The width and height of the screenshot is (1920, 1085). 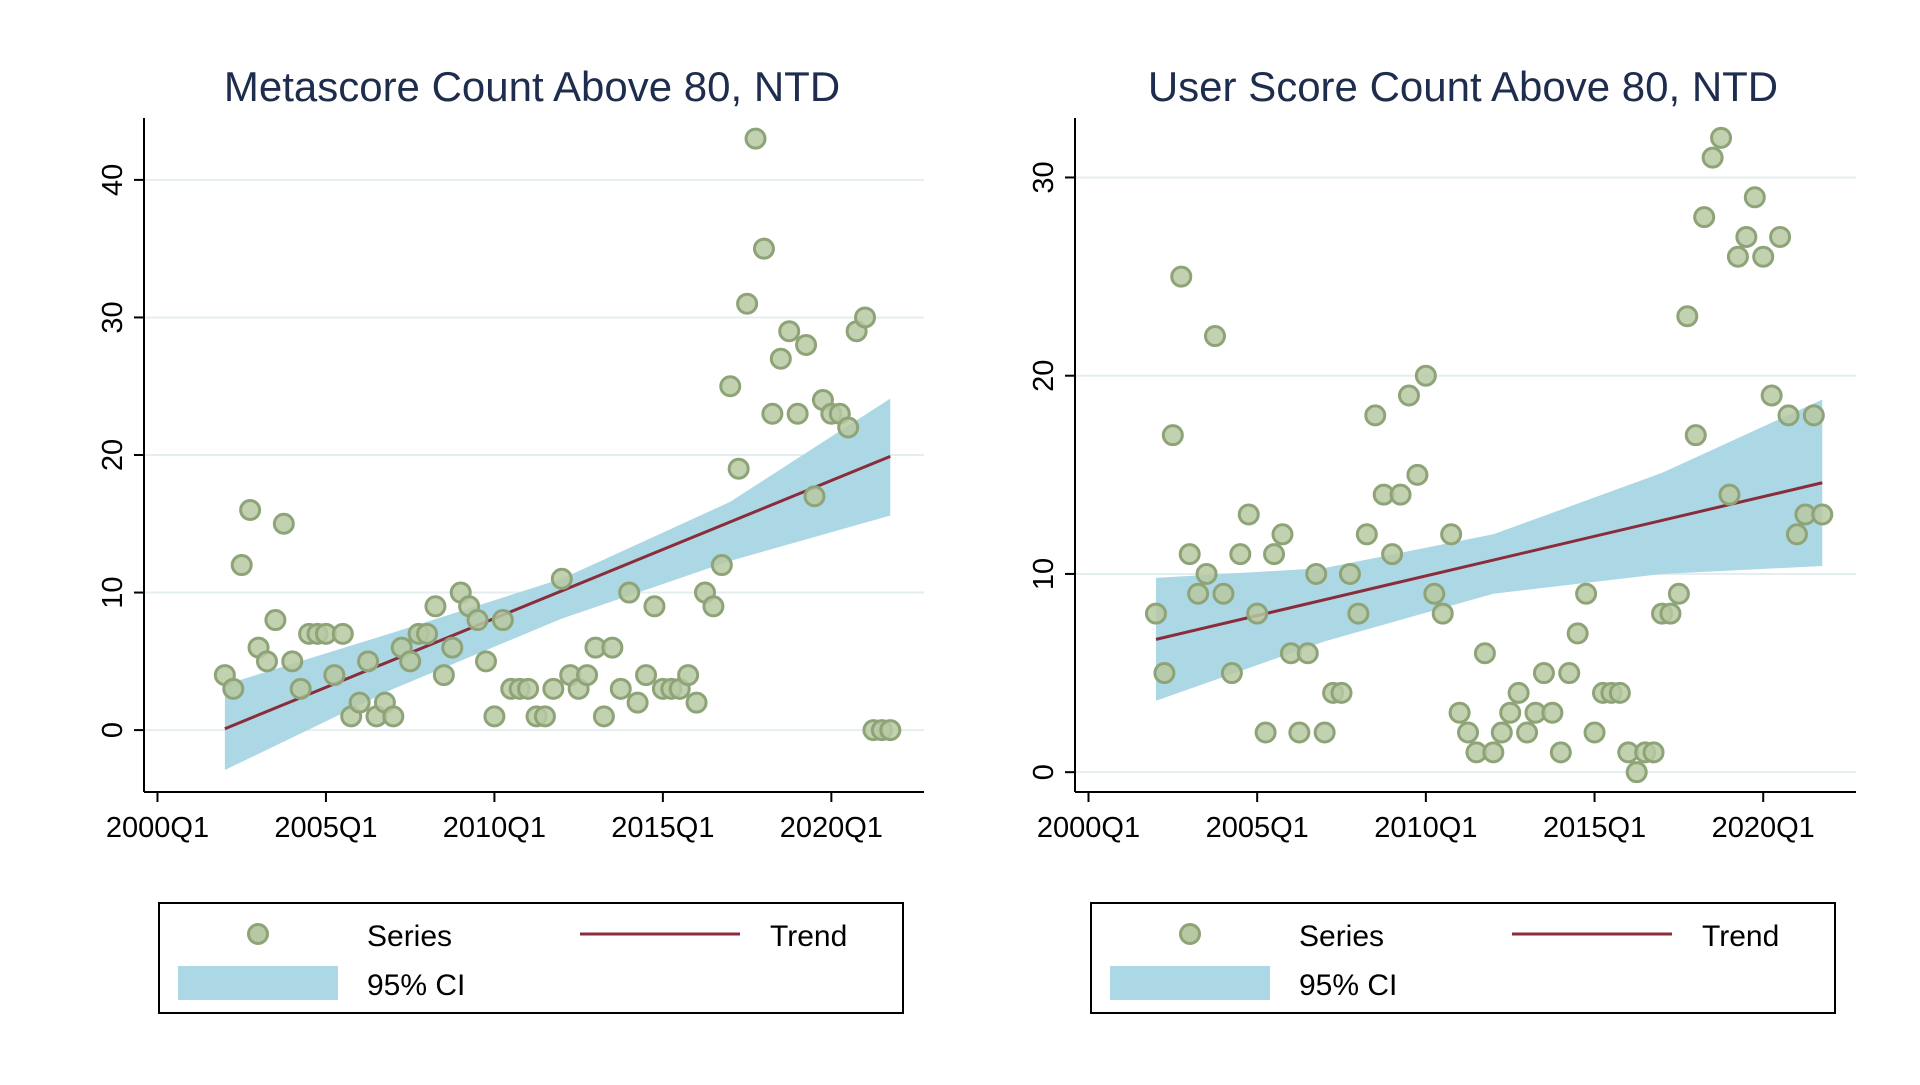 What do you see at coordinates (113, 180) in the screenshot?
I see `y-tick-label: 40` at bounding box center [113, 180].